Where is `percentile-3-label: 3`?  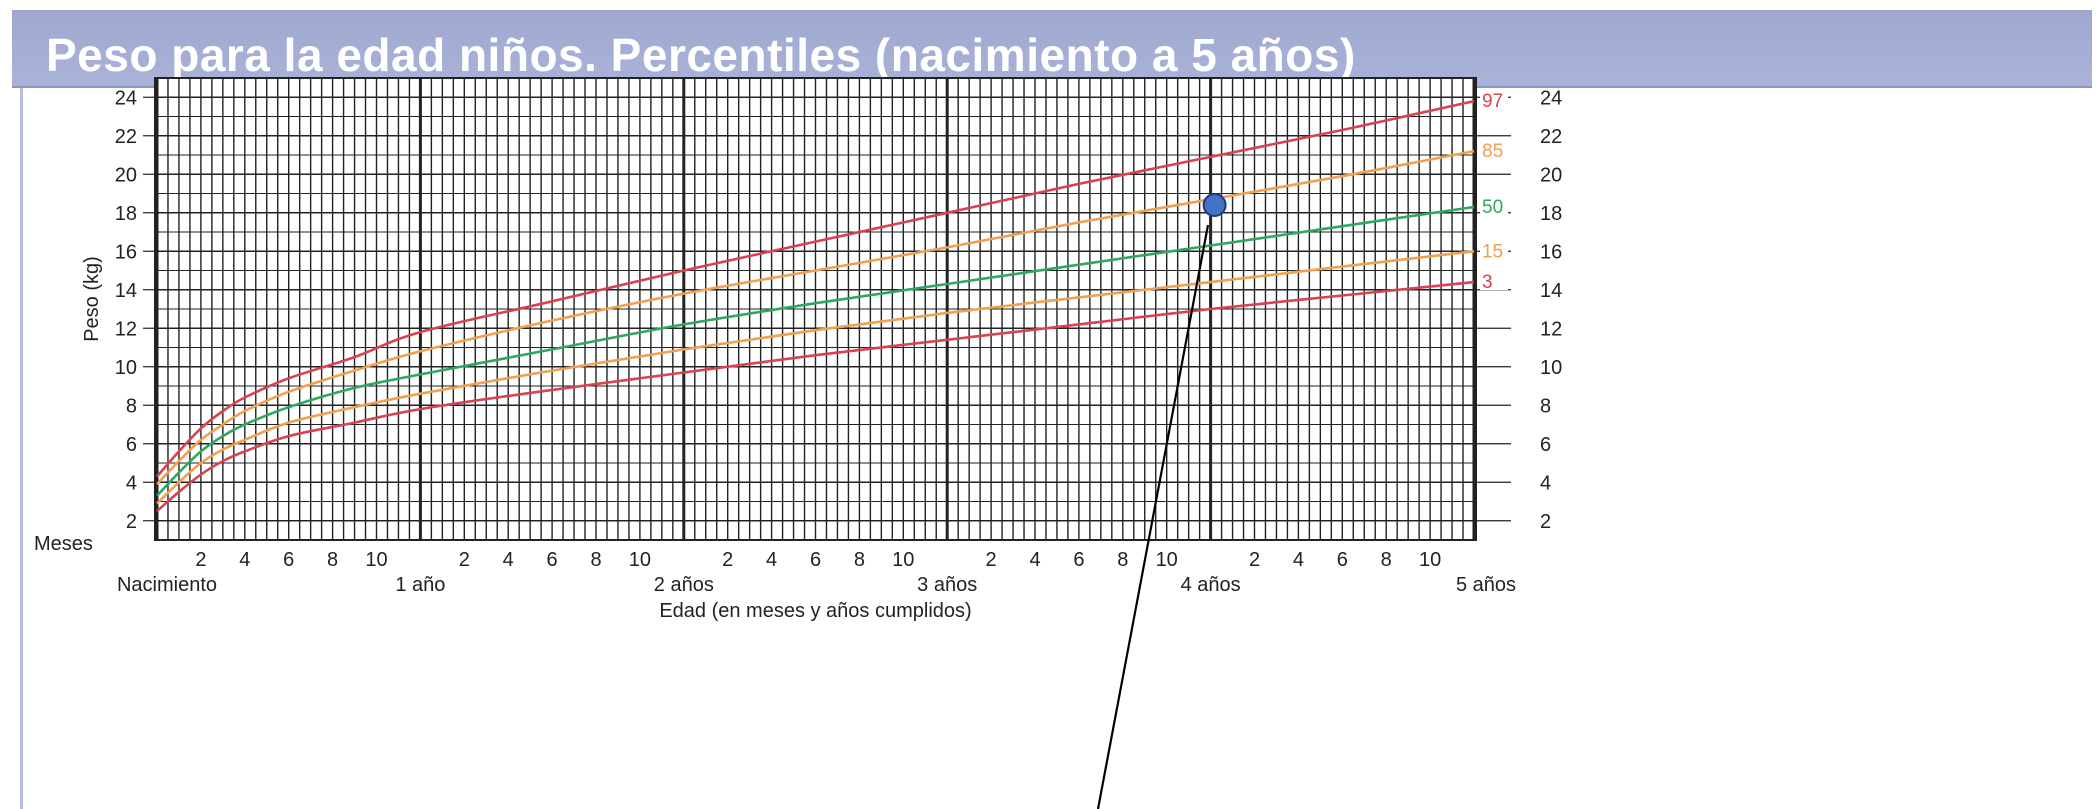 percentile-3-label: 3 is located at coordinates (1487, 282).